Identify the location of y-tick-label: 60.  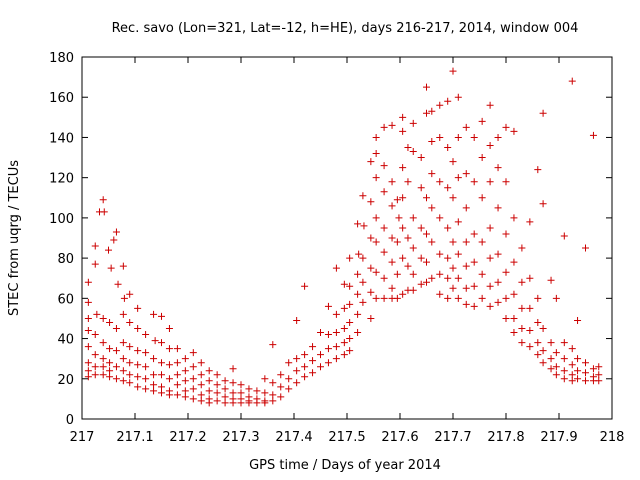
(65, 299).